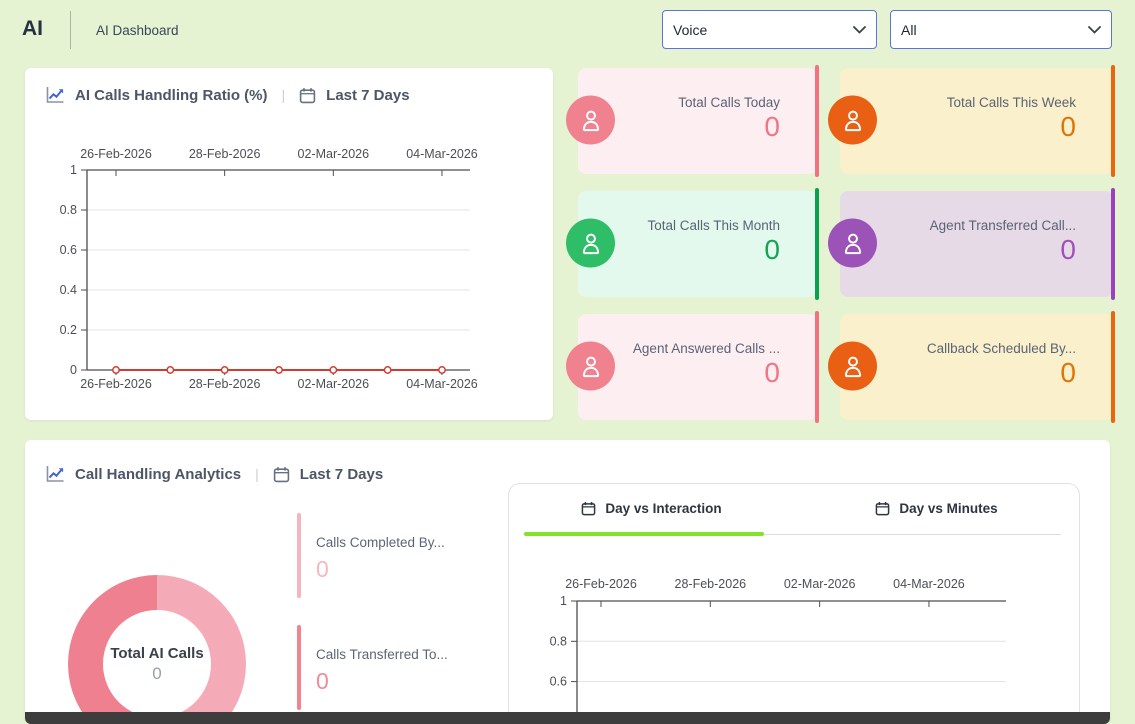  Describe the element at coordinates (171, 95) in the screenshot. I see `ratio-card-title: AI Calls Handling Ratio (%)` at that location.